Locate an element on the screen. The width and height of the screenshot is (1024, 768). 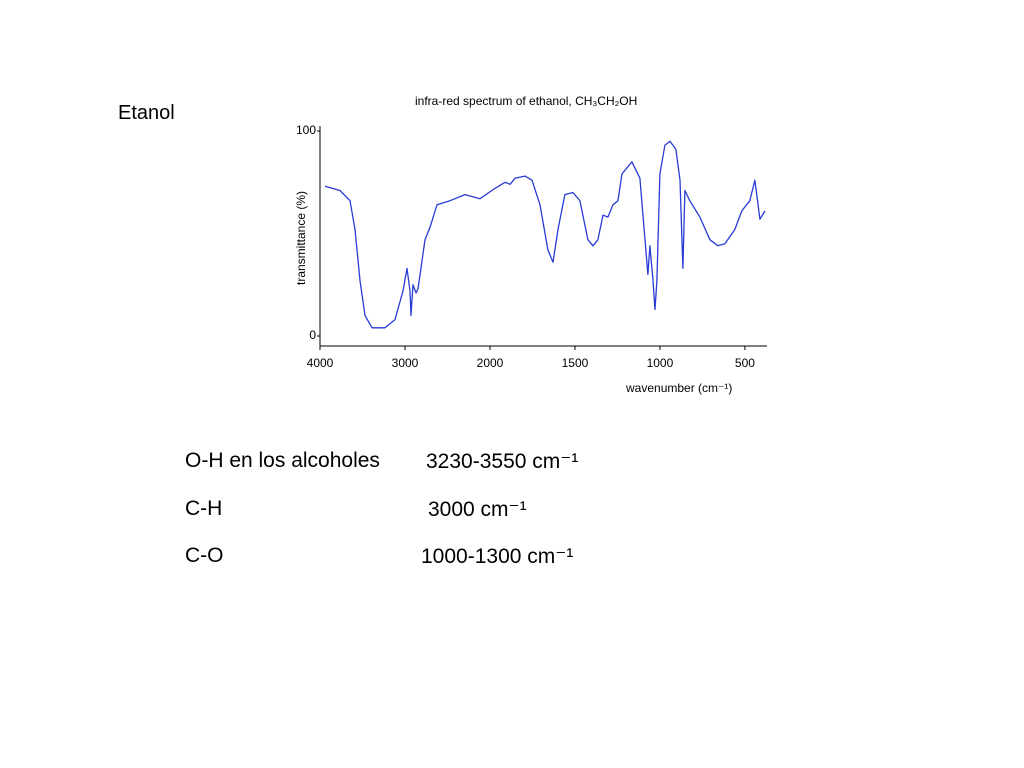
x-axis-label: wavenumber (cm⁻¹) is located at coordinates (678, 388).